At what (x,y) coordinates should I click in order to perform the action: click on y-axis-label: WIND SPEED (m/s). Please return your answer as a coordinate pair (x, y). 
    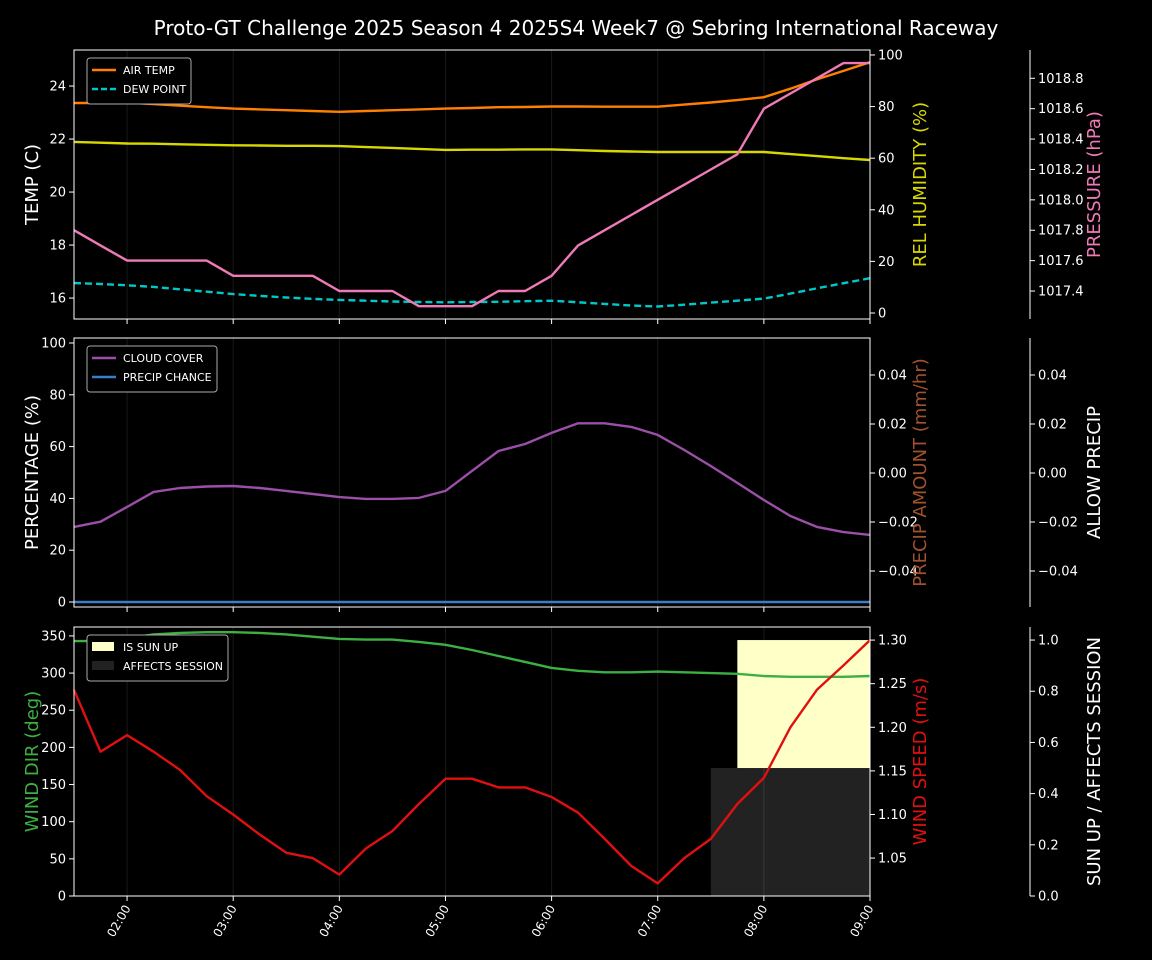
    Looking at the image, I should click on (920, 762).